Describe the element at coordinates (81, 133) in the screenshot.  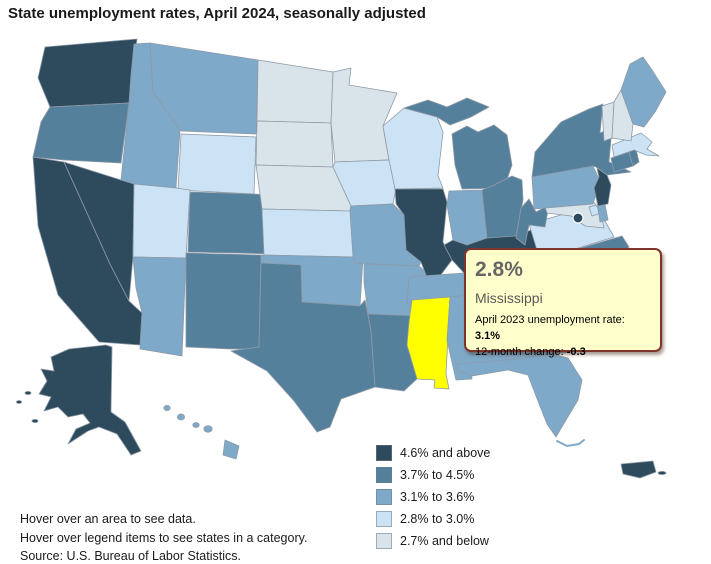
I see `state-or` at that location.